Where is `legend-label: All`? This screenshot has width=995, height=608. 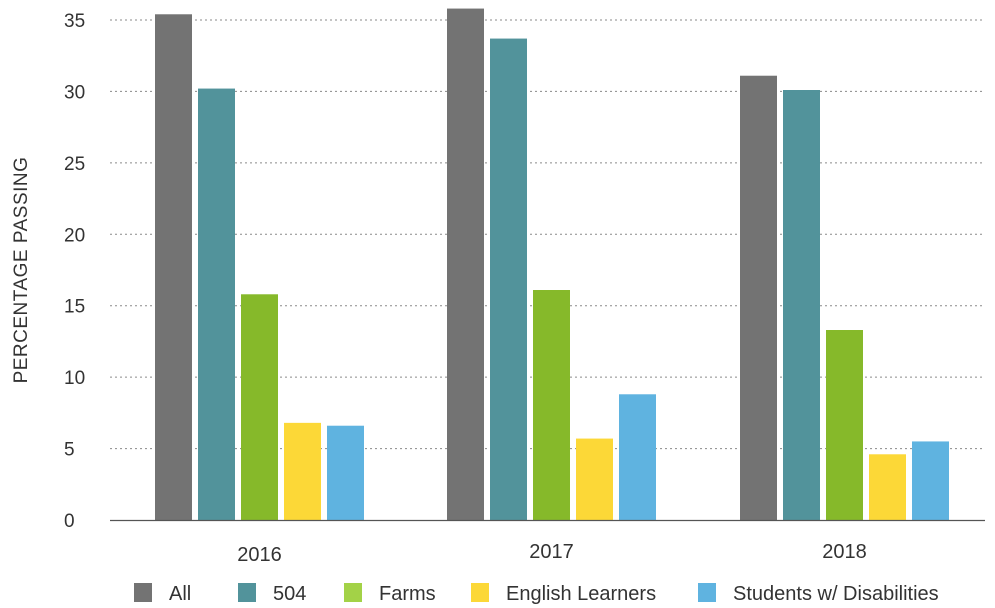
legend-label: All is located at coordinates (180, 594).